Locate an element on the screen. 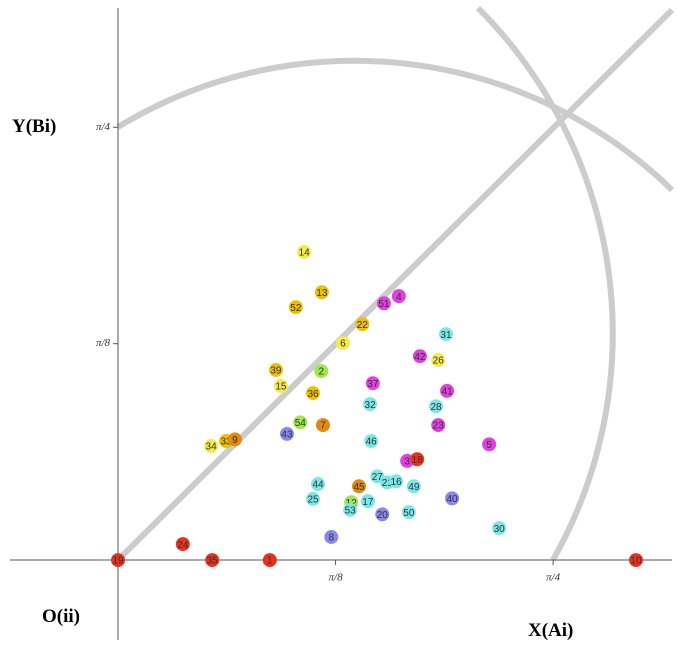 This screenshot has width=677, height=651. point-label: 30 is located at coordinates (500, 529).